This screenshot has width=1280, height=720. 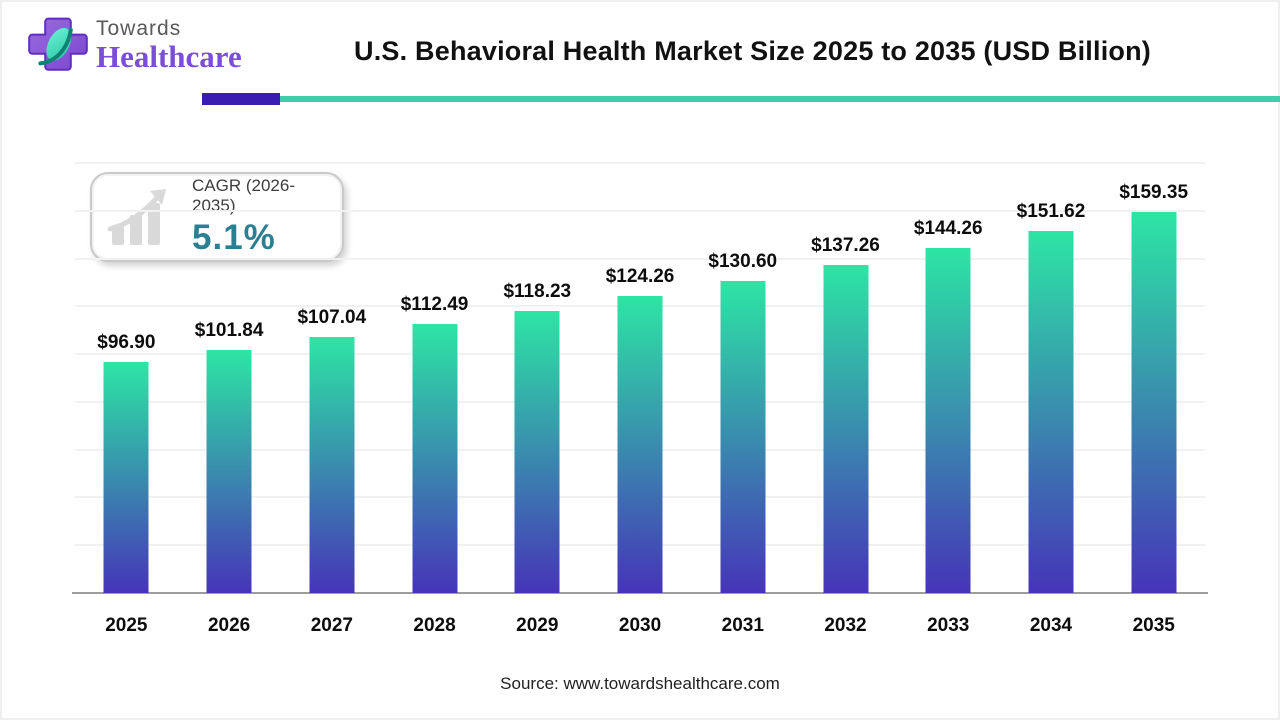 I want to click on x-axis-line, so click(x=640, y=593).